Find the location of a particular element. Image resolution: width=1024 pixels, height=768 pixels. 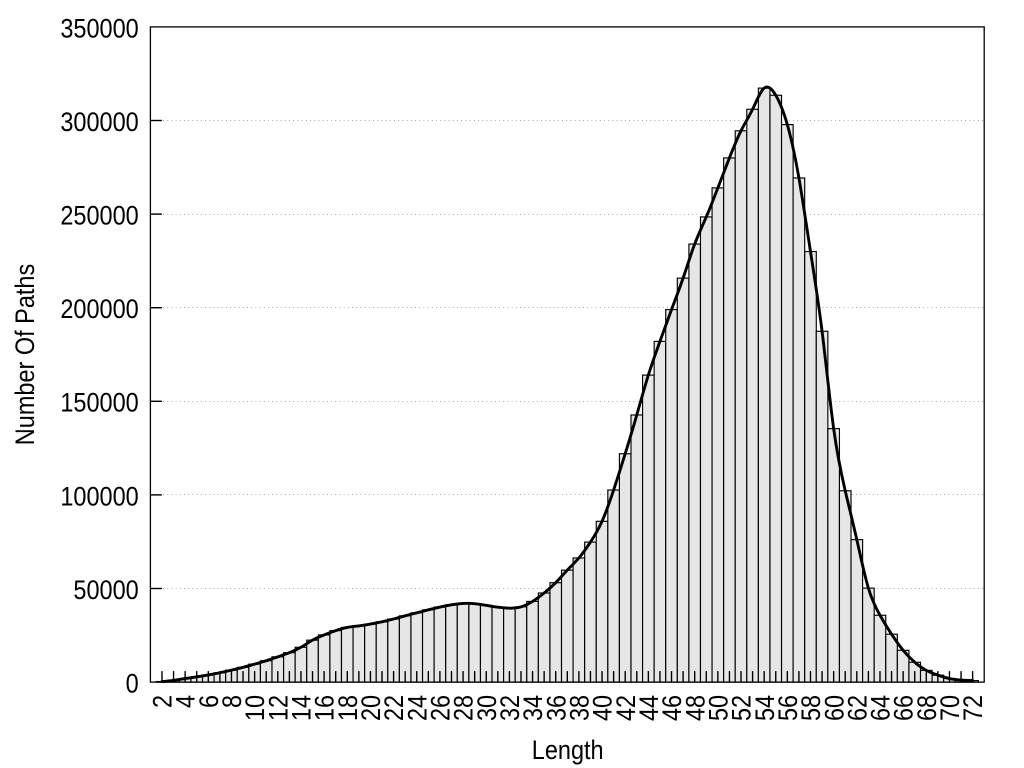

svg-text: 8 is located at coordinates (233, 701).